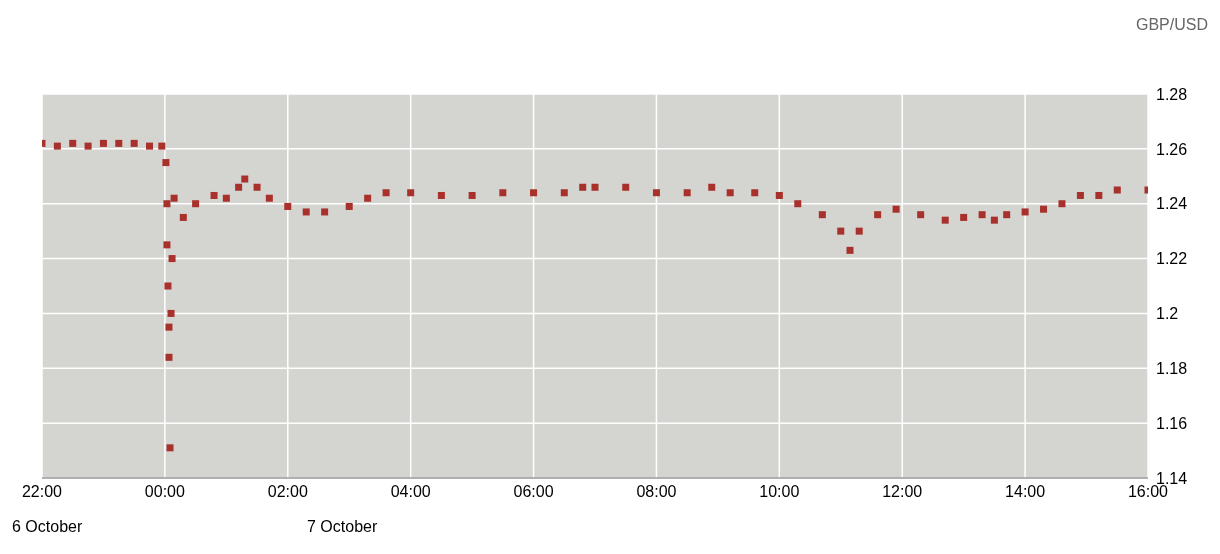 The height and width of the screenshot is (554, 1220). Describe the element at coordinates (1025, 492) in the screenshot. I see `x-tick-label: 14:00` at that location.